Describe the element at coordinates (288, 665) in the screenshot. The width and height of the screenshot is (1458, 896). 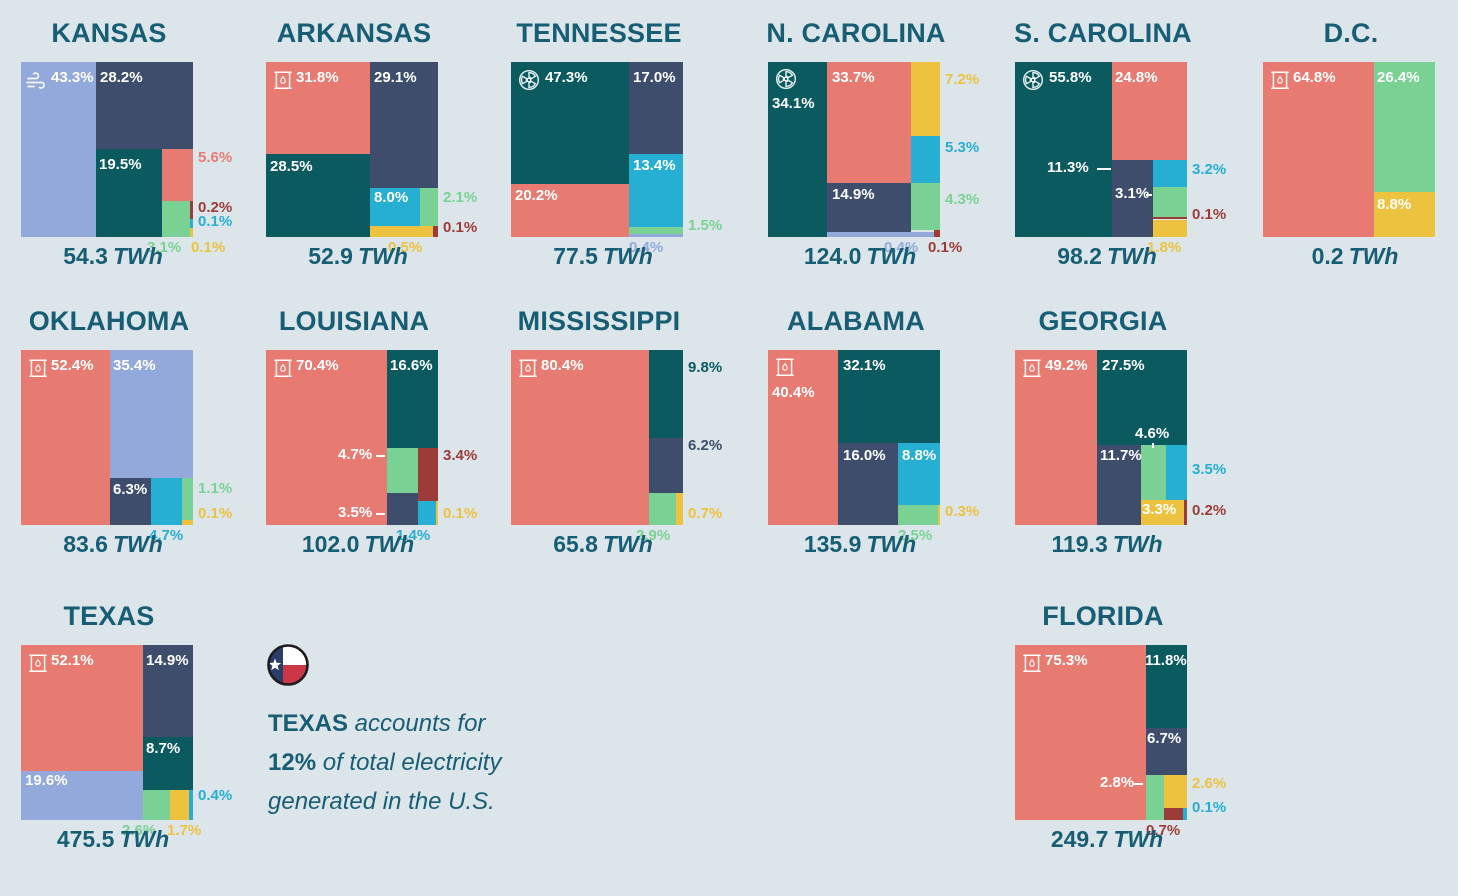
I see `texas-flag-icon` at that location.